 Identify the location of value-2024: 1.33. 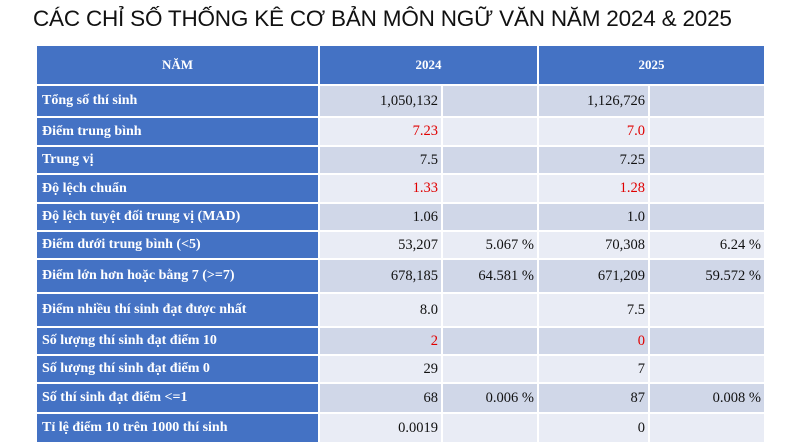
(380, 188).